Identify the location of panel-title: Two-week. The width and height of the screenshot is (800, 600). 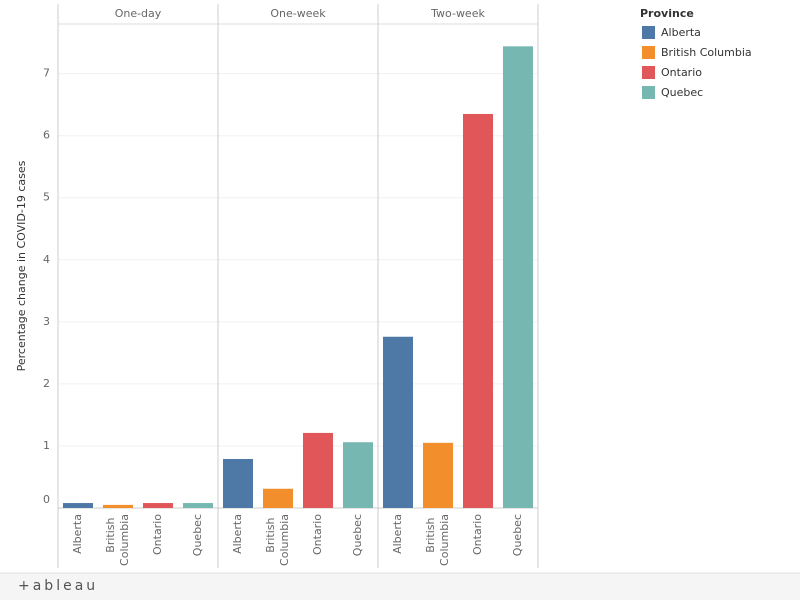
(457, 13).